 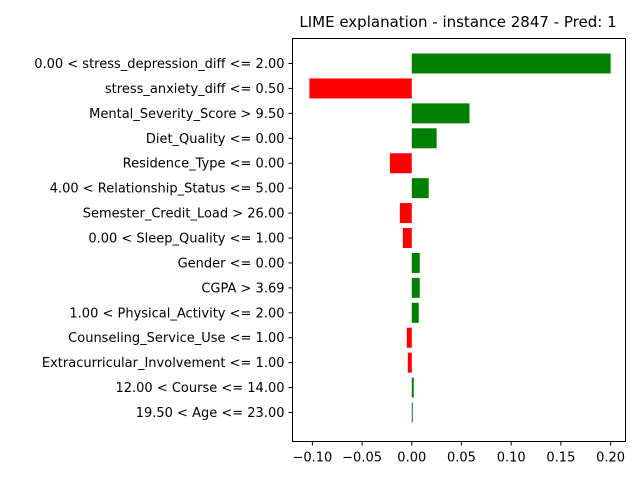 I want to click on y-tick-label-14: 19.50 < Age <= 23.00, so click(x=210, y=413).